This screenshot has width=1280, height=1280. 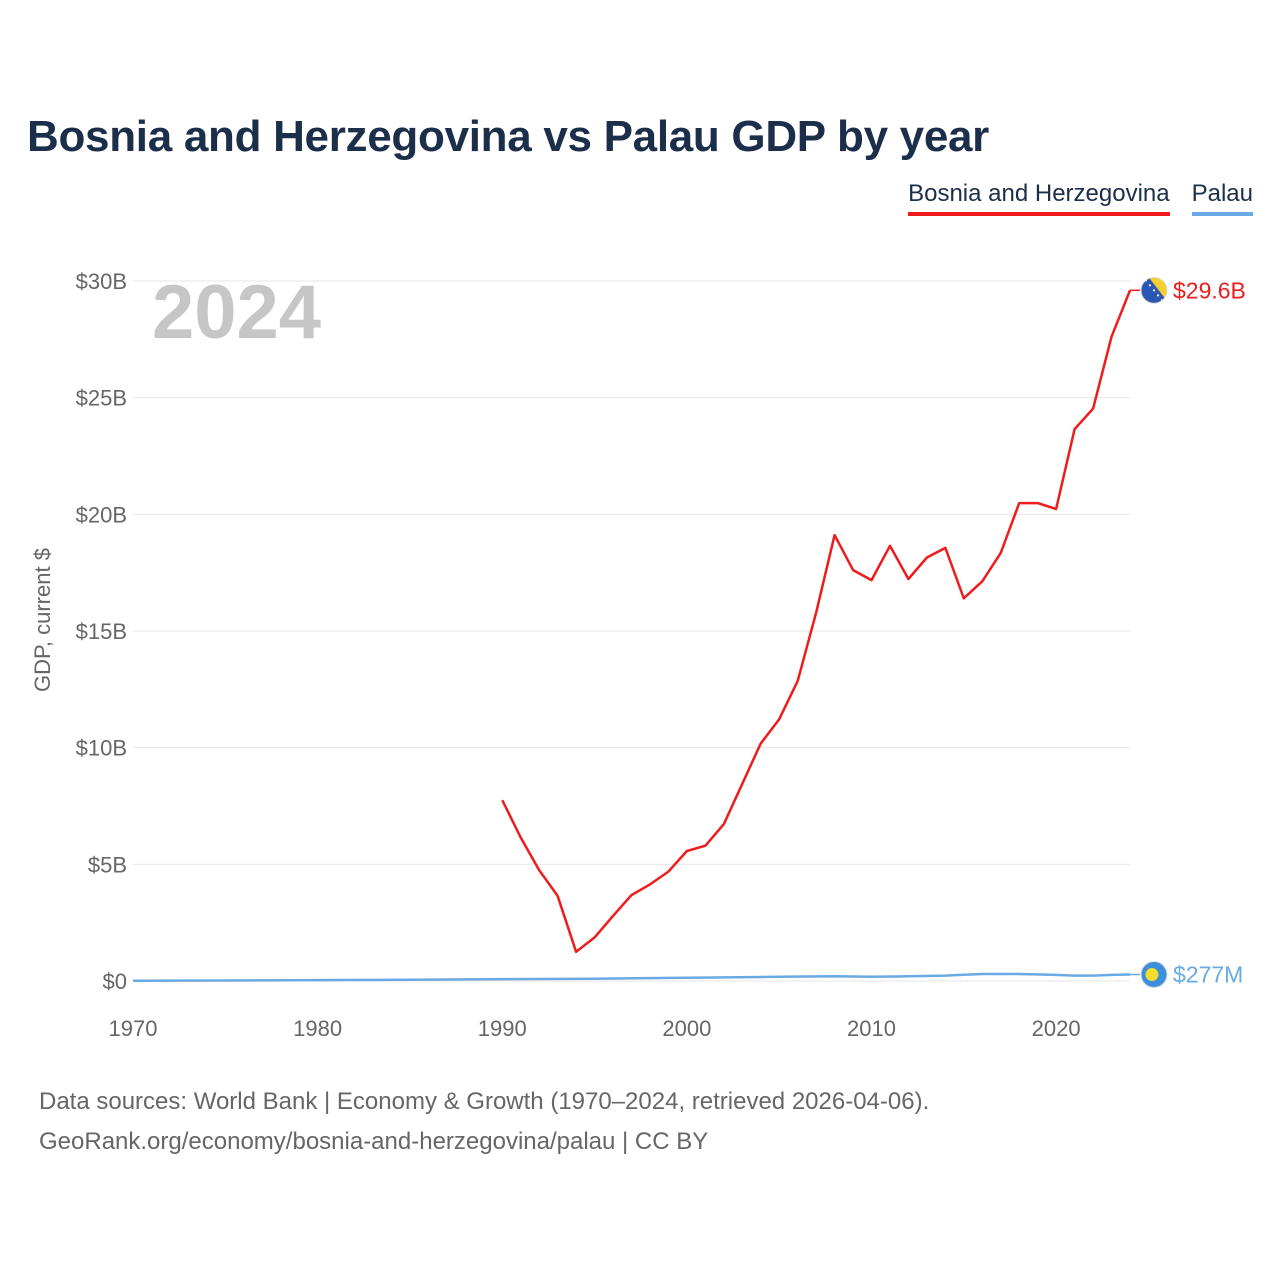 I want to click on y-axis-label: GDP, current $, so click(x=42, y=620).